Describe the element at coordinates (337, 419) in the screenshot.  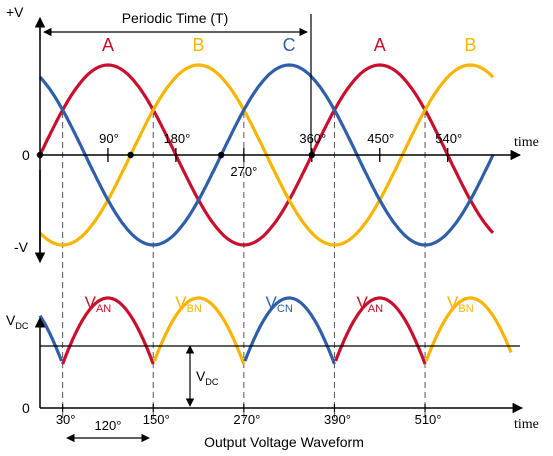
I see `bottom-angle-label-3: 390°` at that location.